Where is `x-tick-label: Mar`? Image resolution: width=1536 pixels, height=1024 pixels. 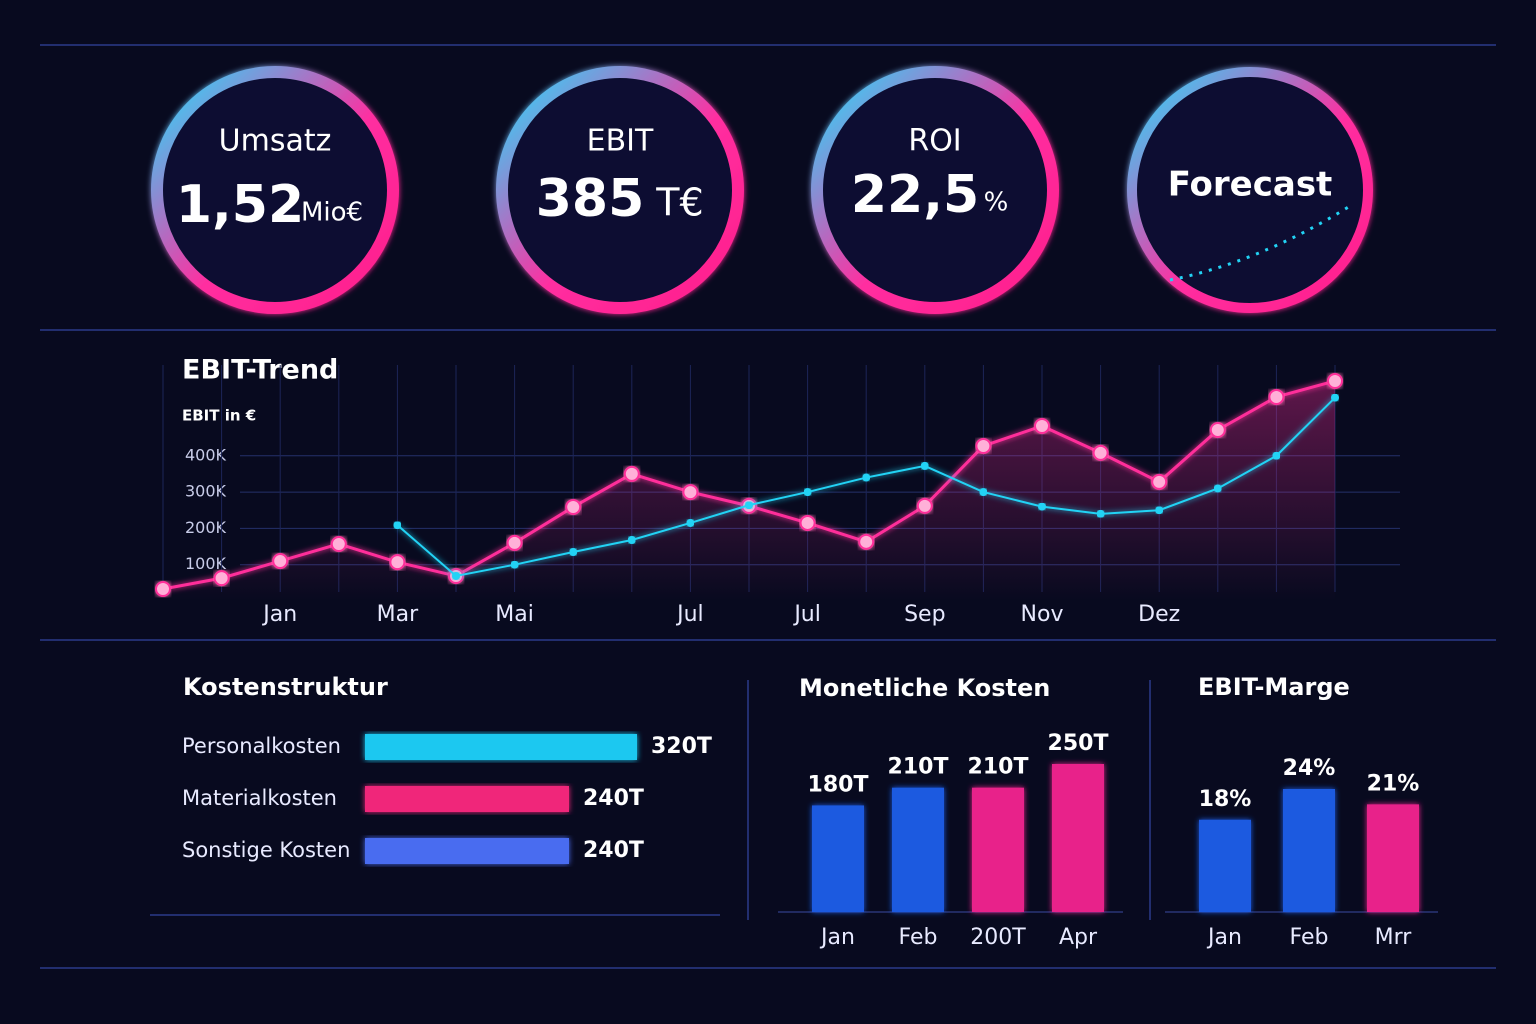
x-tick-label: Mar is located at coordinates (398, 614).